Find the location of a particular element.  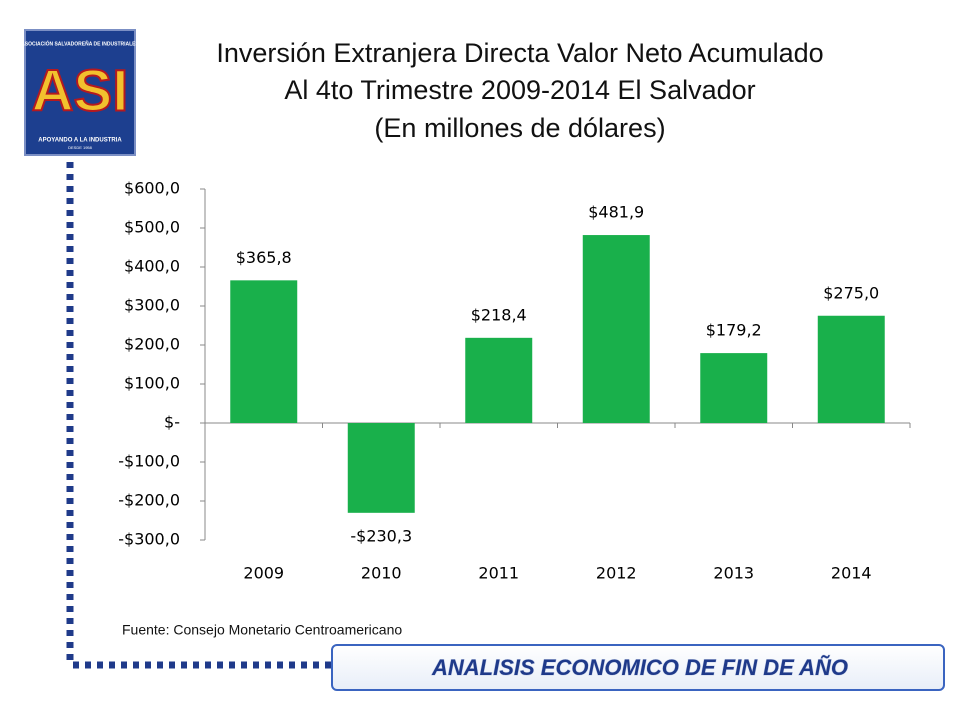

data-label: $275,0 is located at coordinates (851, 292).